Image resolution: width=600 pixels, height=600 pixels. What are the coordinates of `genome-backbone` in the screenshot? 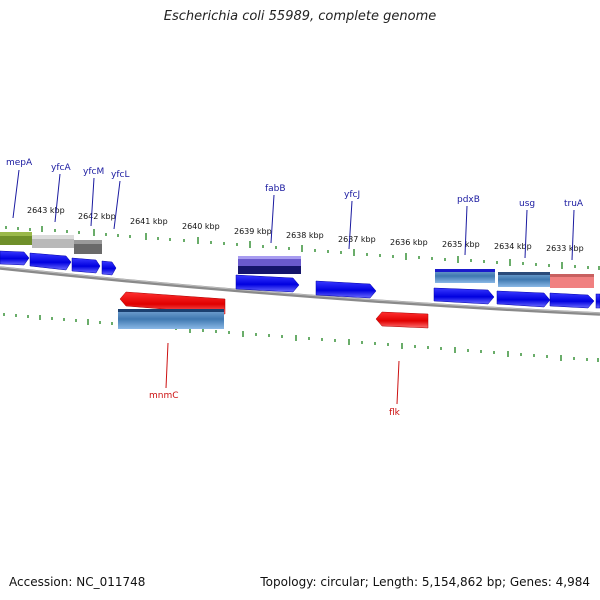 It's located at (300, 291).